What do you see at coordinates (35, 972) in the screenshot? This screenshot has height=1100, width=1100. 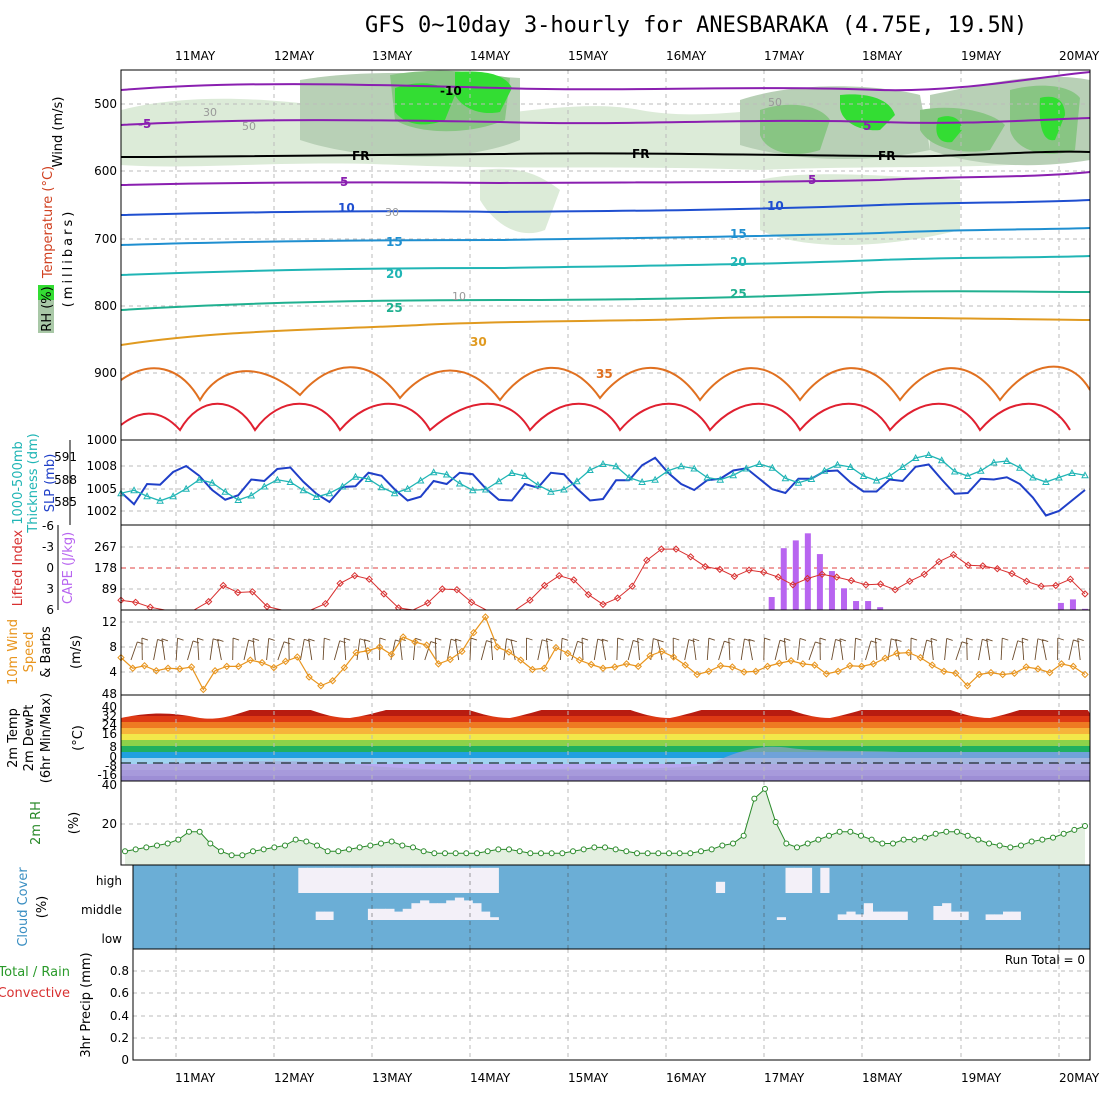 I see `precip-label: Total / Rain` at bounding box center [35, 972].